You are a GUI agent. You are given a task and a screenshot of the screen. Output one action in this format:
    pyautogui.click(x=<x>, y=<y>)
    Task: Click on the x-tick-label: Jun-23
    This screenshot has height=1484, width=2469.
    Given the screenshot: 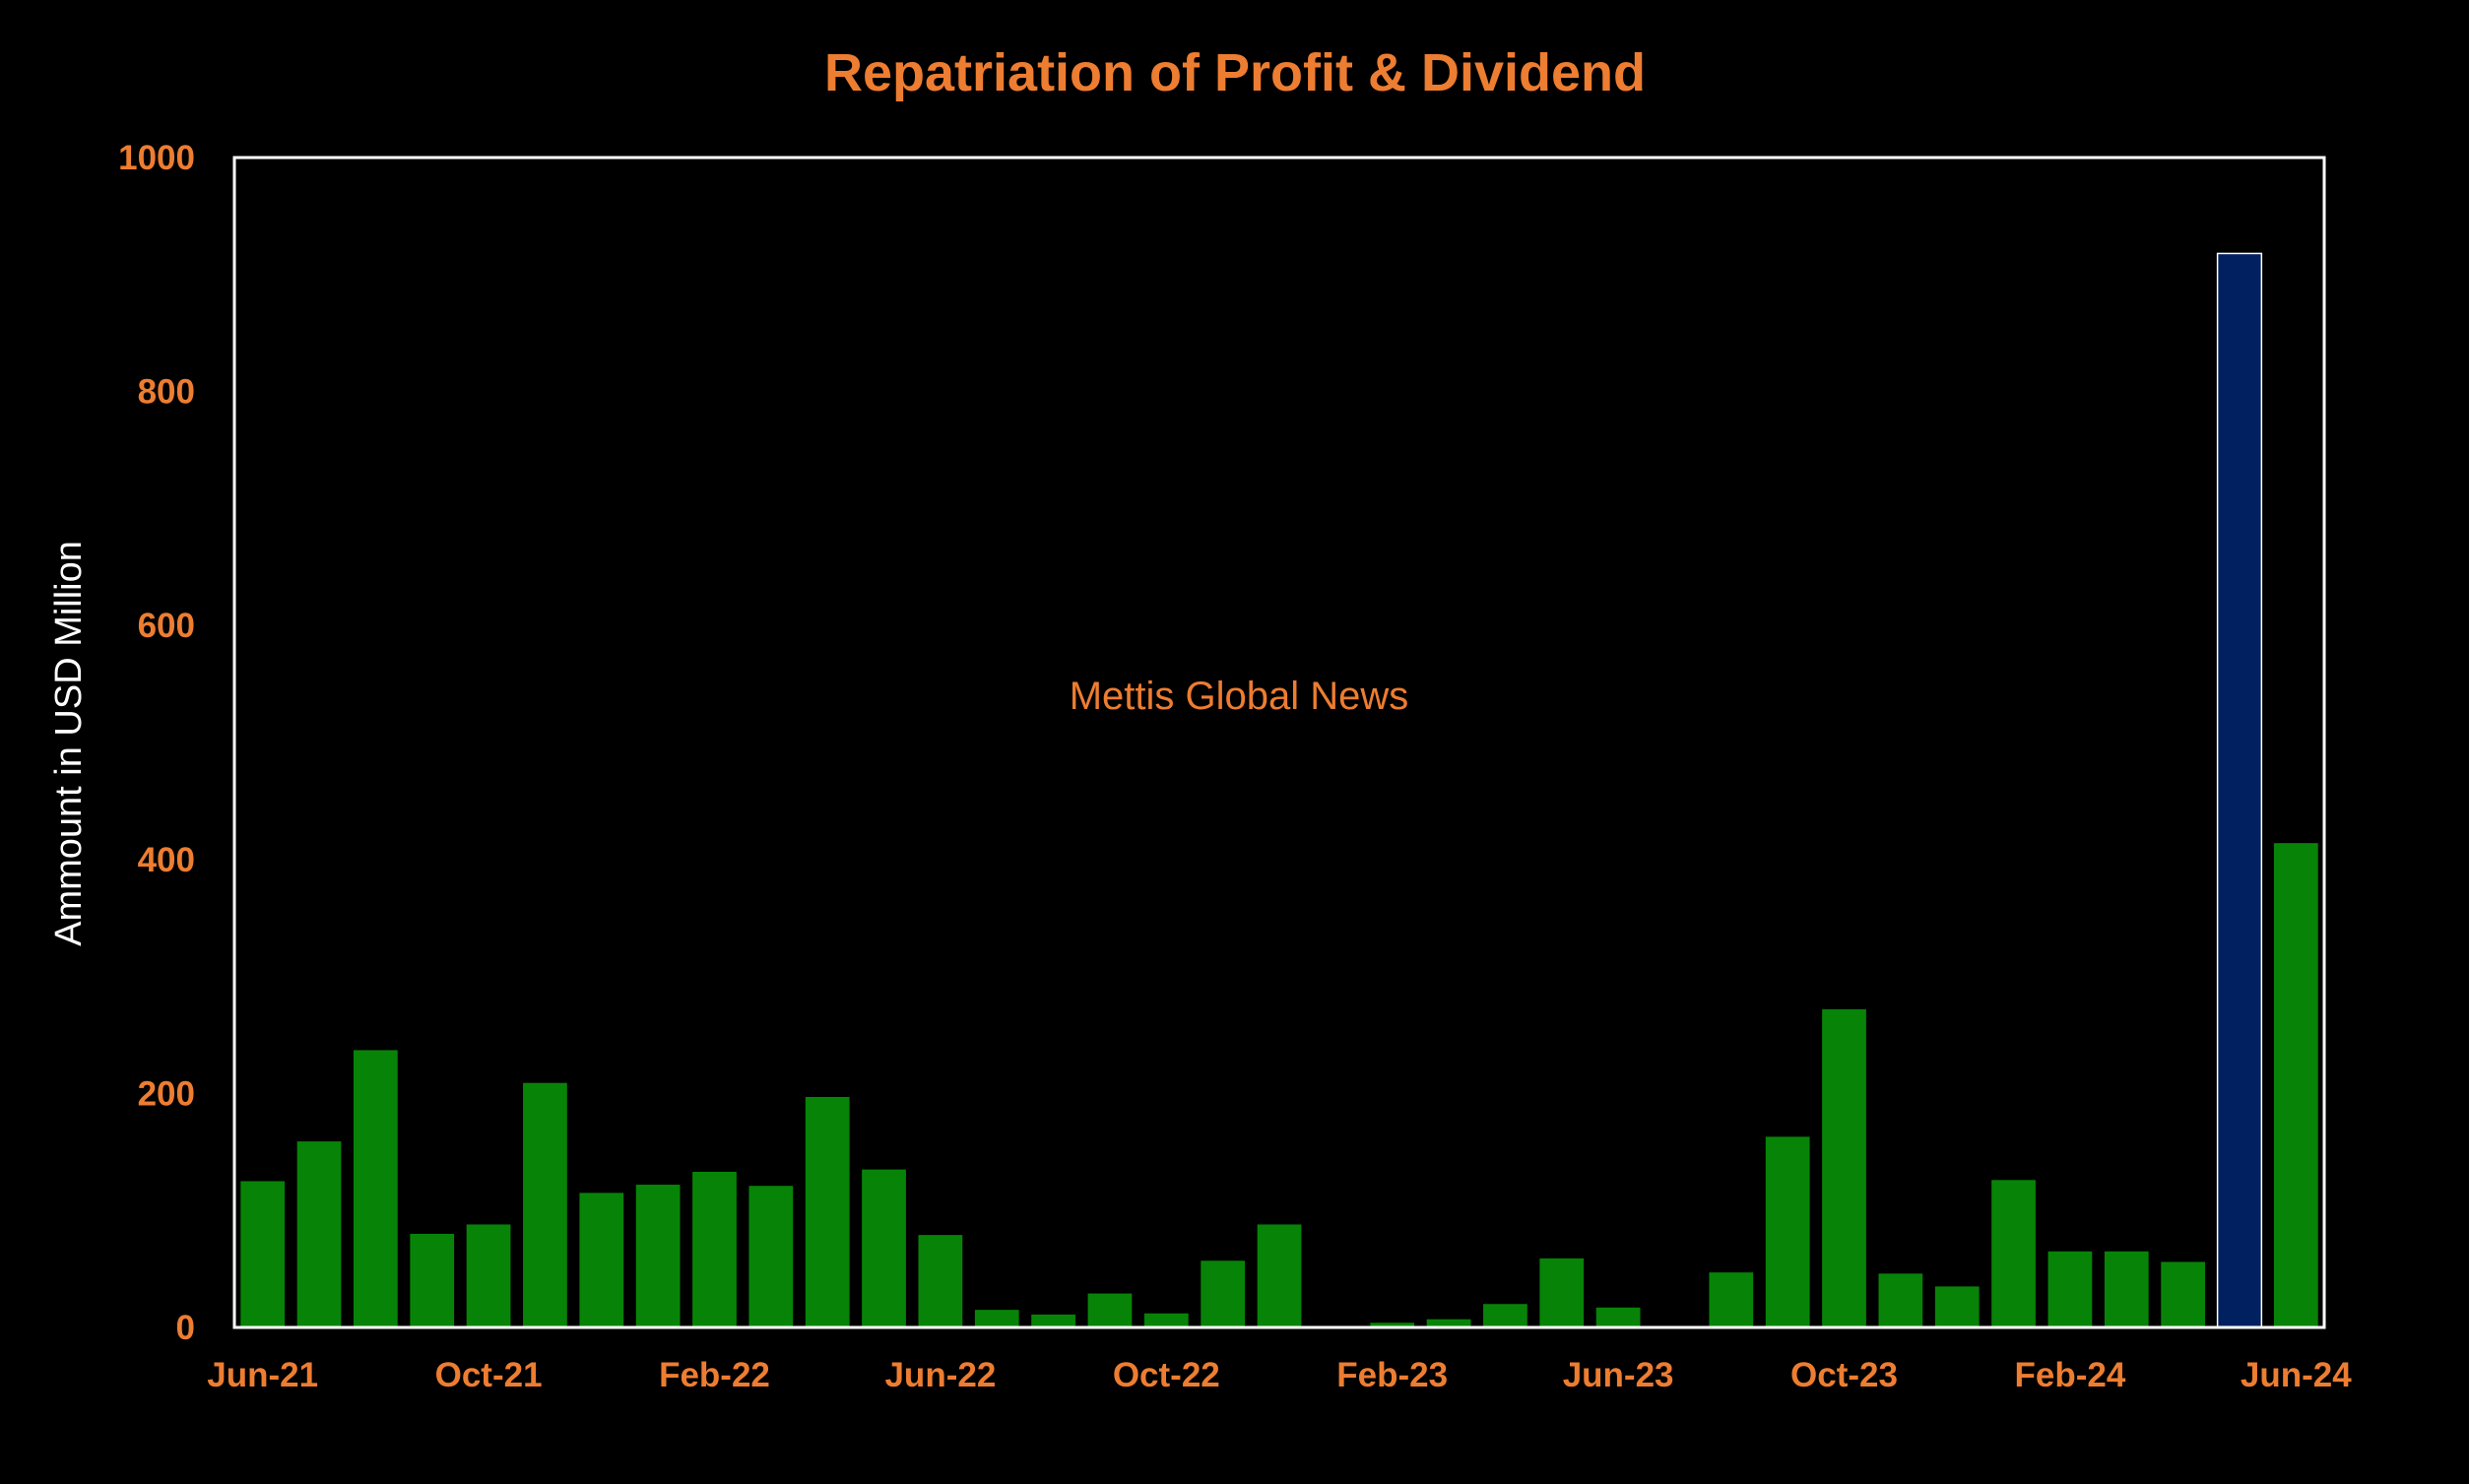 What is the action you would take?
    pyautogui.click(x=1618, y=1375)
    